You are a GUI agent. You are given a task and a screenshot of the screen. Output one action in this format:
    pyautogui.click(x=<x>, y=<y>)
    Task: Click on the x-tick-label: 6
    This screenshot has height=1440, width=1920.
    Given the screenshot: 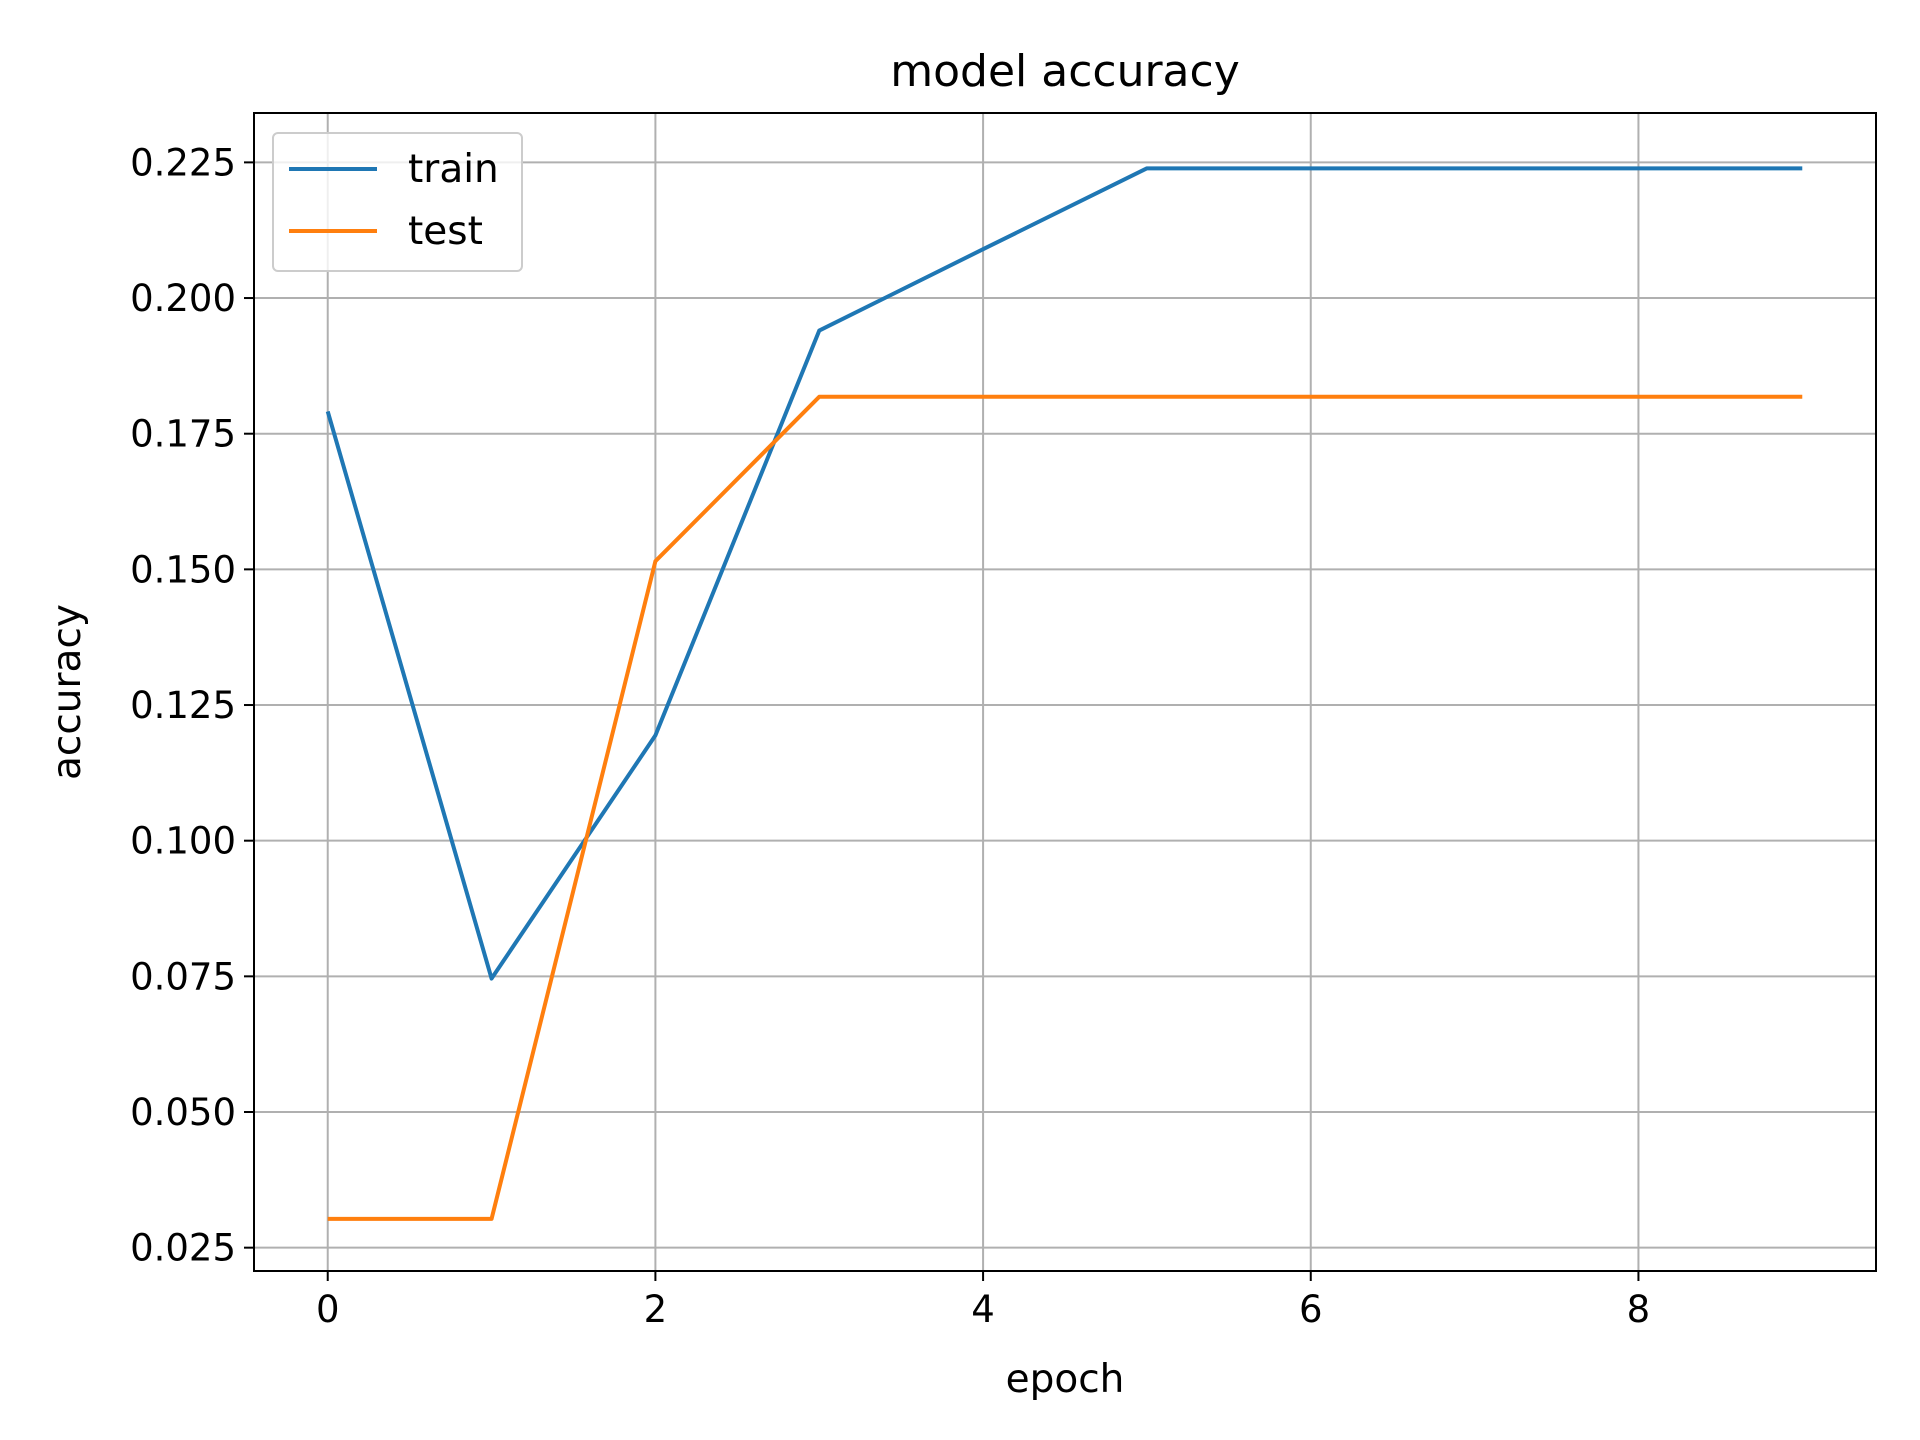 What is the action you would take?
    pyautogui.click(x=1311, y=1309)
    